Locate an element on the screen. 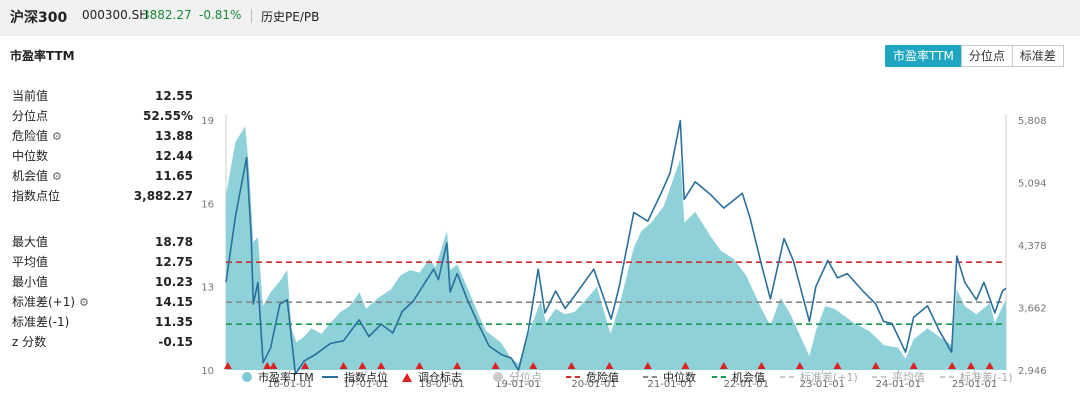 Image resolution: width=1080 pixels, height=404 pixels. stat-row: 标准差(+1) ⚙ 14.15 is located at coordinates (102, 302).